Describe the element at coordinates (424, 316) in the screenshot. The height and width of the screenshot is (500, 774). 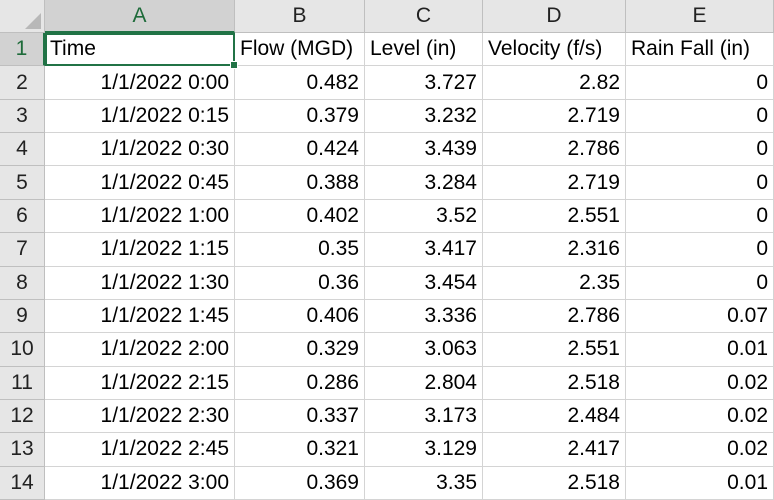
I see `data-cell: 3.336` at that location.